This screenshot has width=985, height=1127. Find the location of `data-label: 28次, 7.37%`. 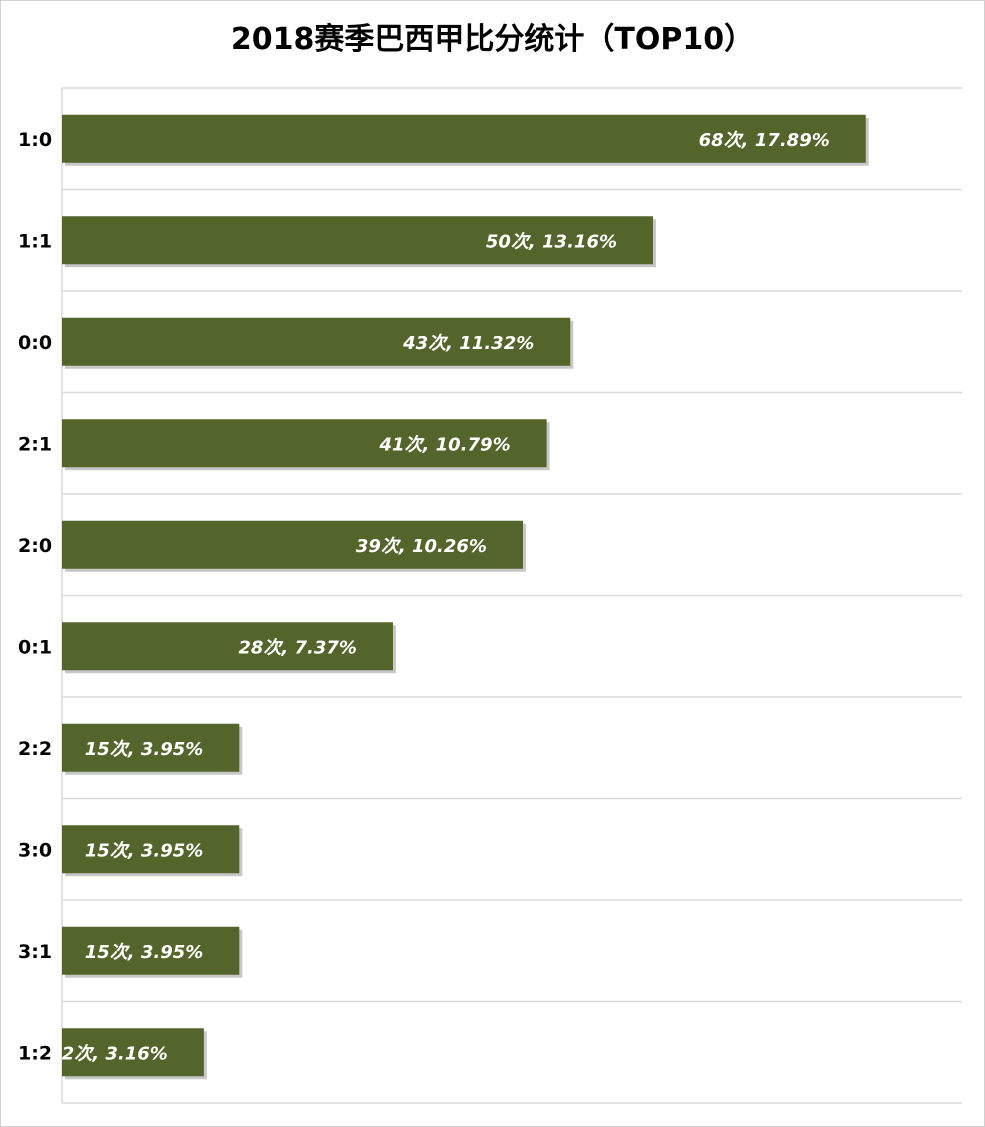

data-label: 28次, 7.37% is located at coordinates (297, 647).